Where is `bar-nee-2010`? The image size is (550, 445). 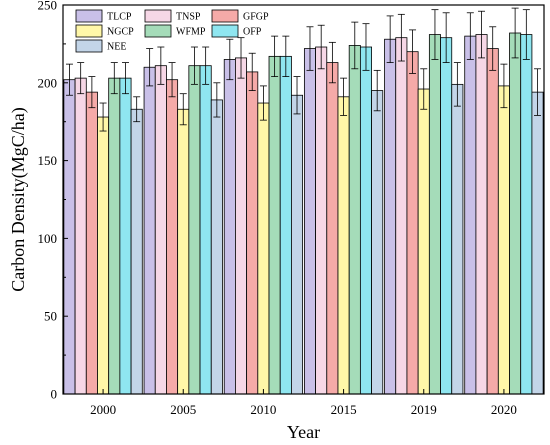 bar-nee-2010 is located at coordinates (297, 244).